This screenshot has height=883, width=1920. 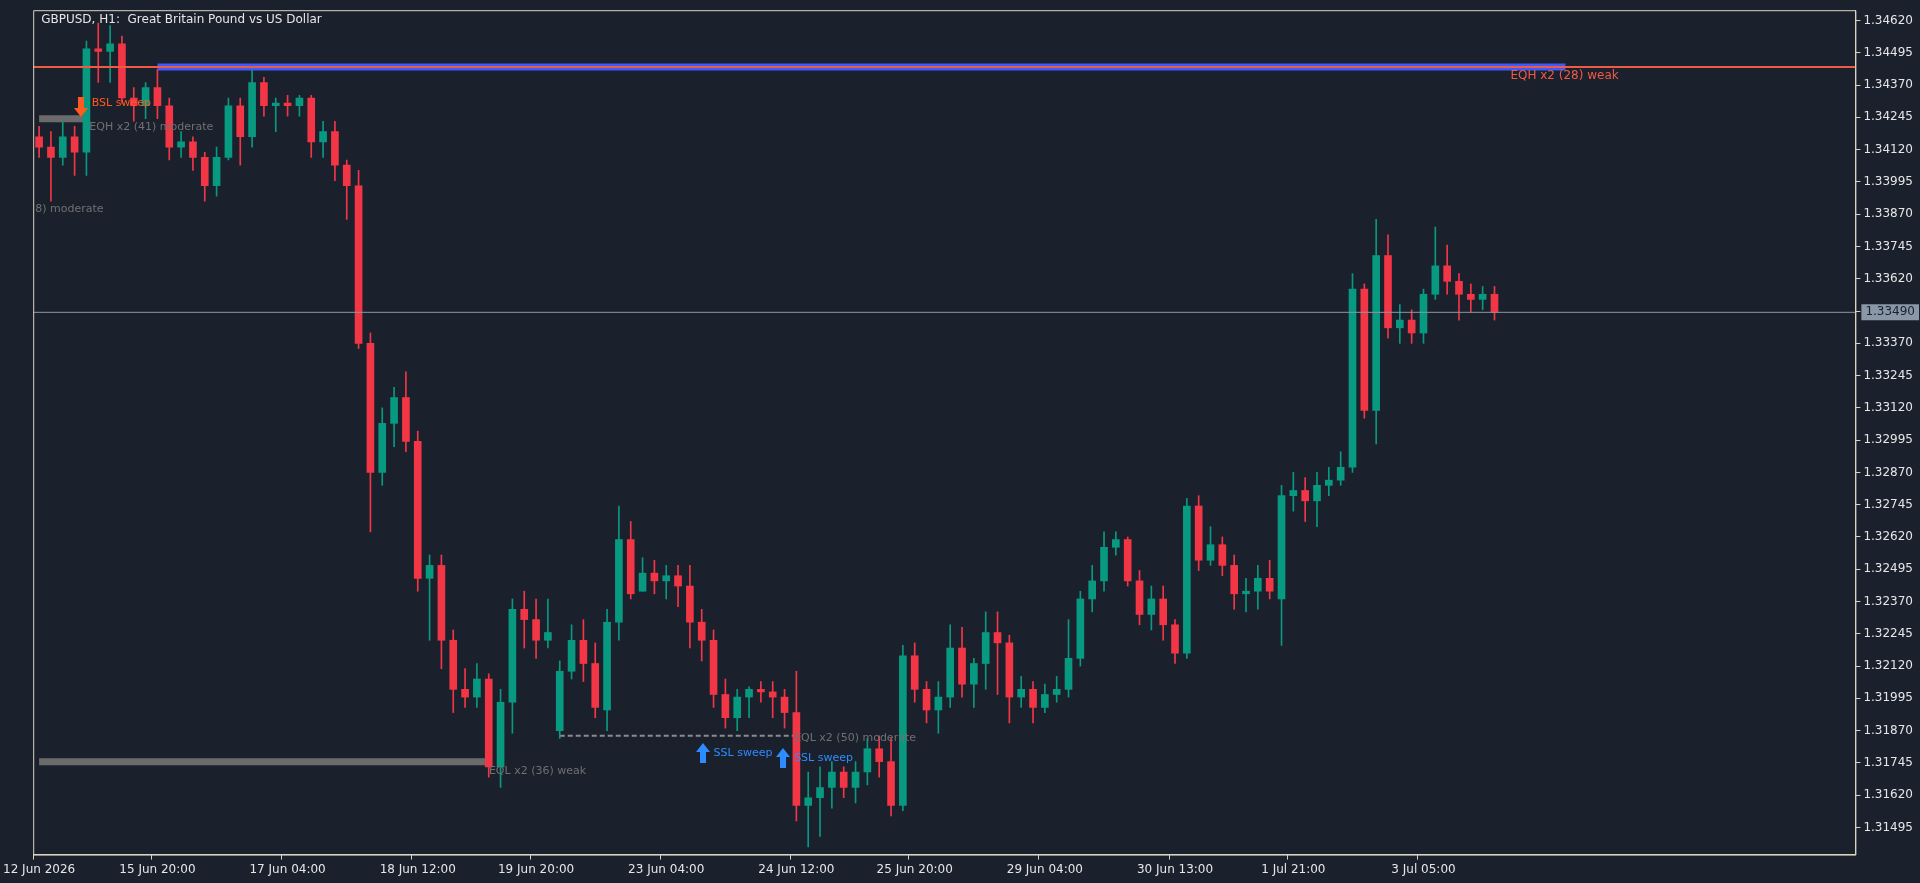 I want to click on x-tick-label: 19 Jun 20:00, so click(x=536, y=868).